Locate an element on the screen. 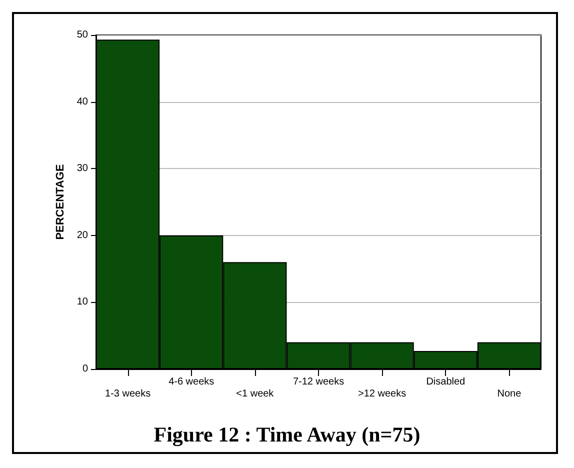 Image resolution: width=574 pixels, height=468 pixels. x-tick-label: Disabled is located at coordinates (446, 382).